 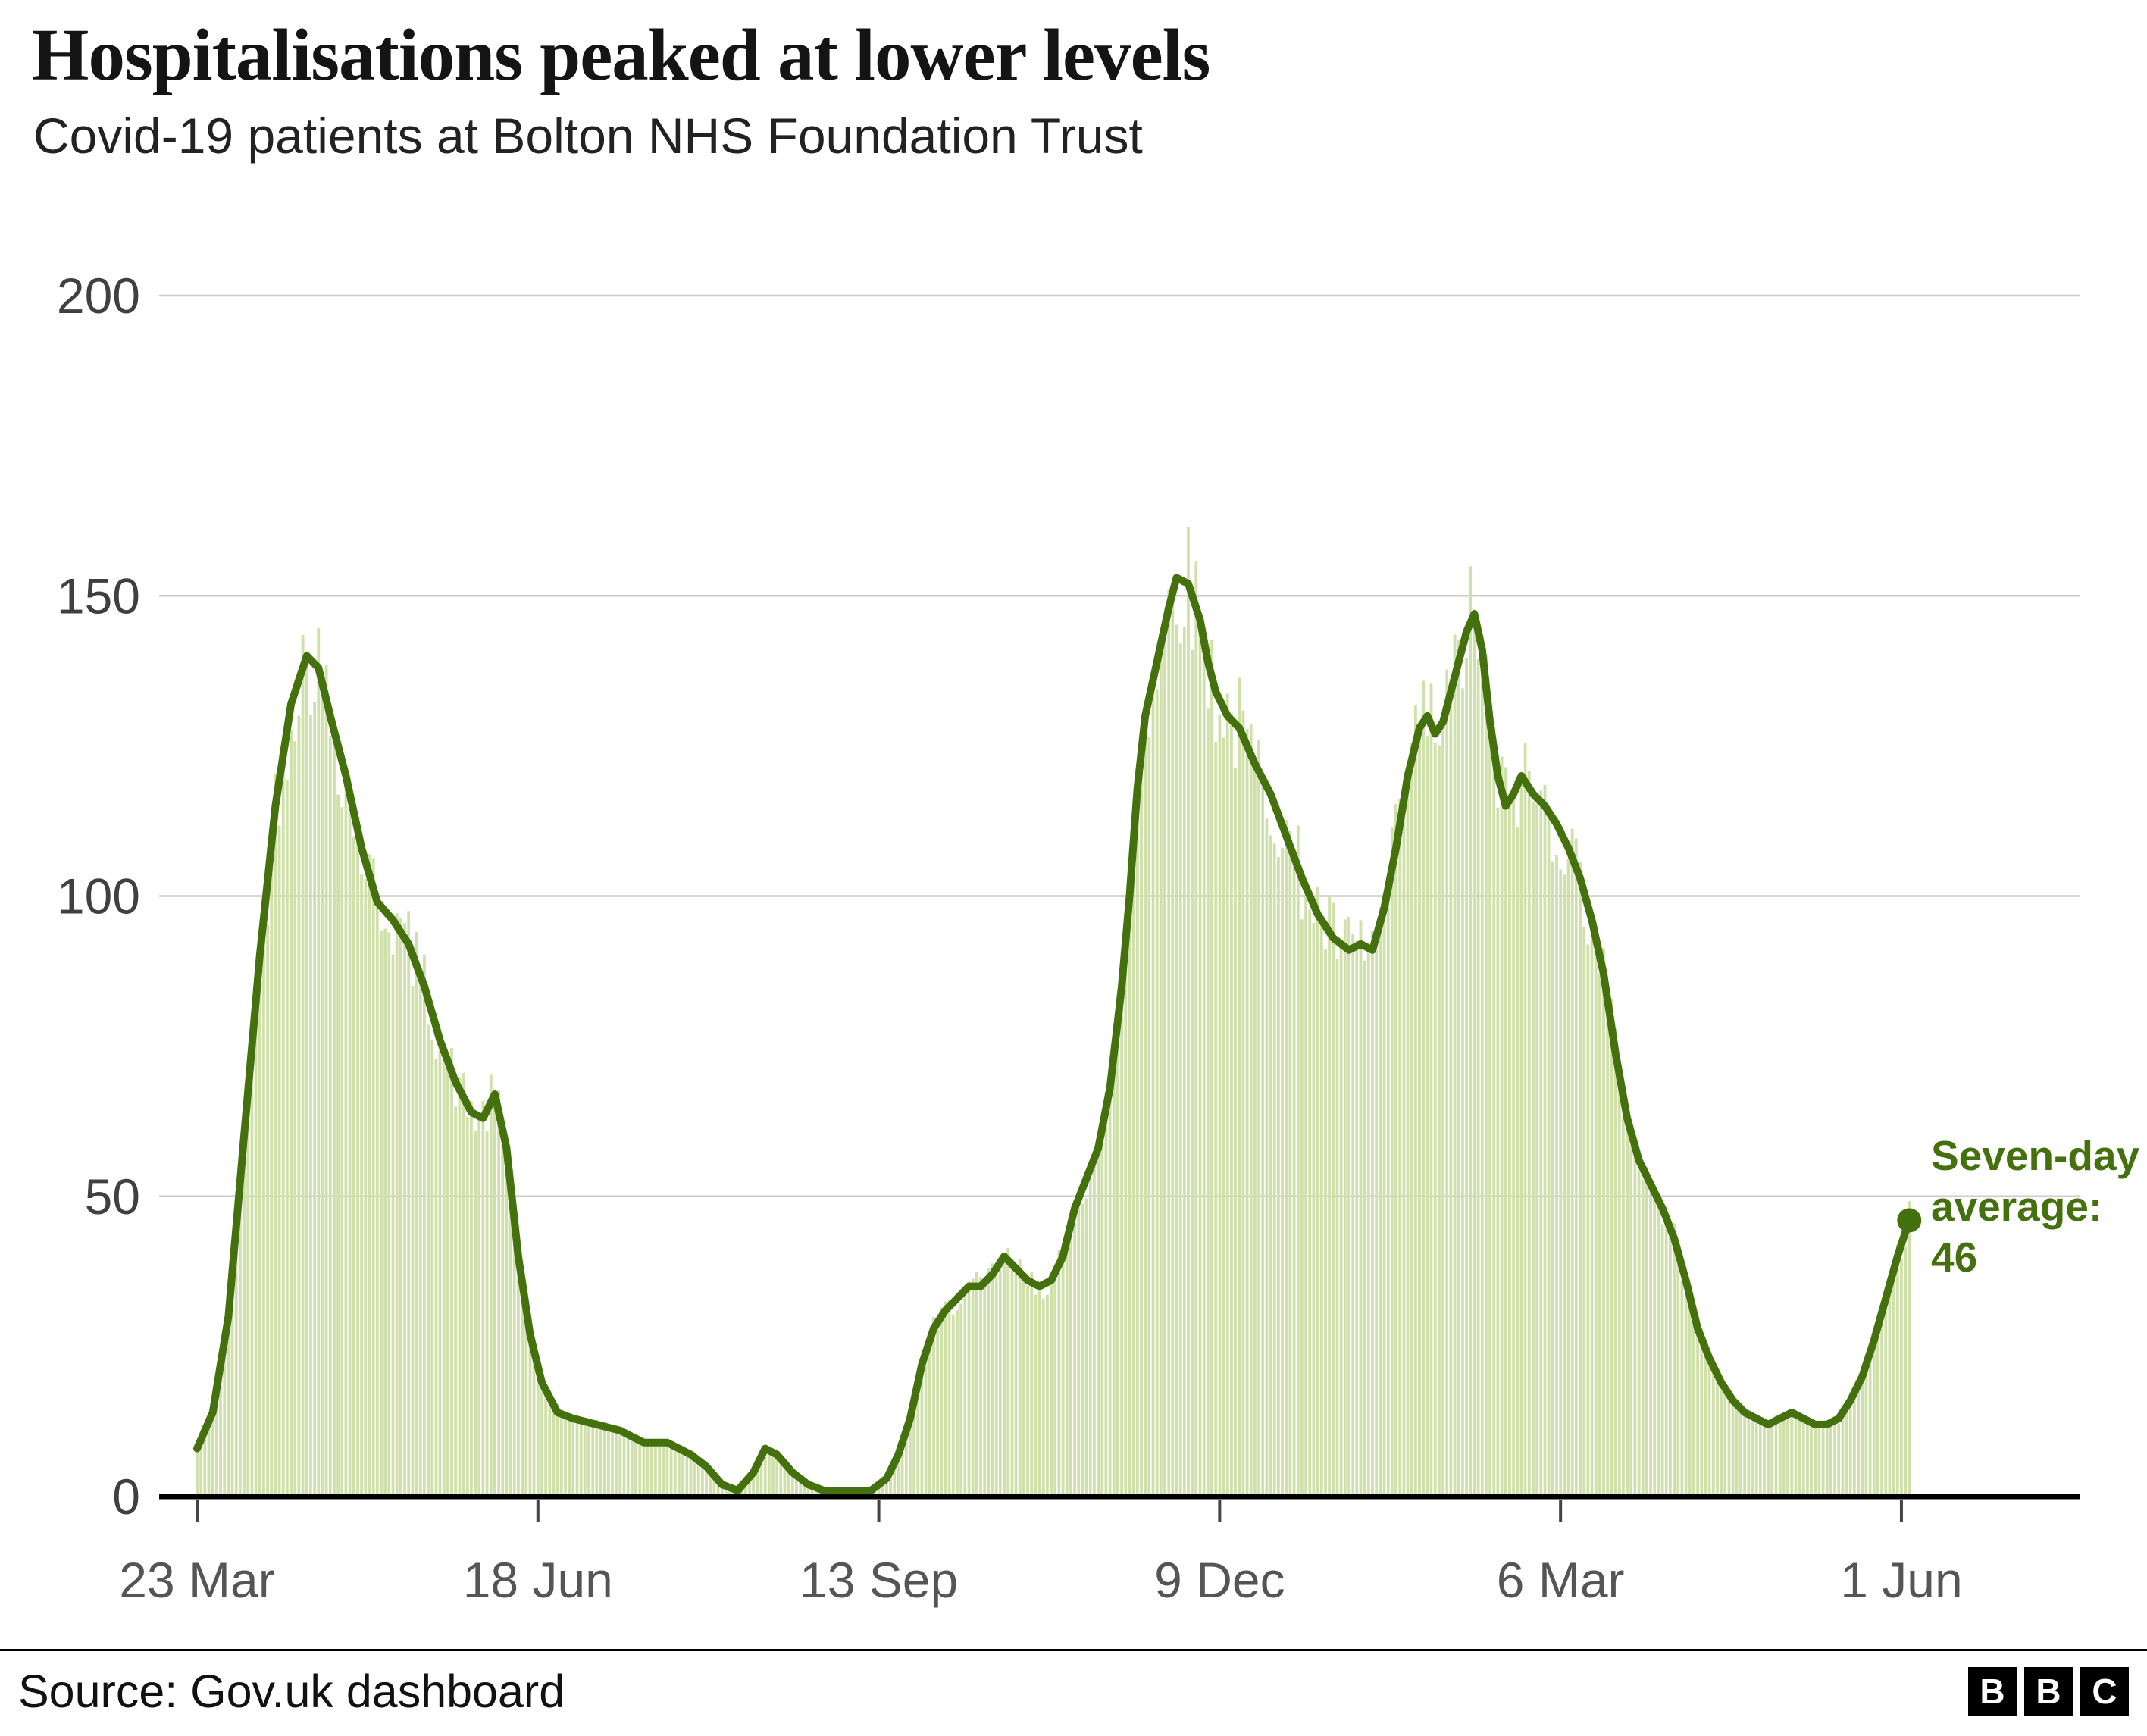 I want to click on bbc-logo: B B C, so click(x=2048, y=1691).